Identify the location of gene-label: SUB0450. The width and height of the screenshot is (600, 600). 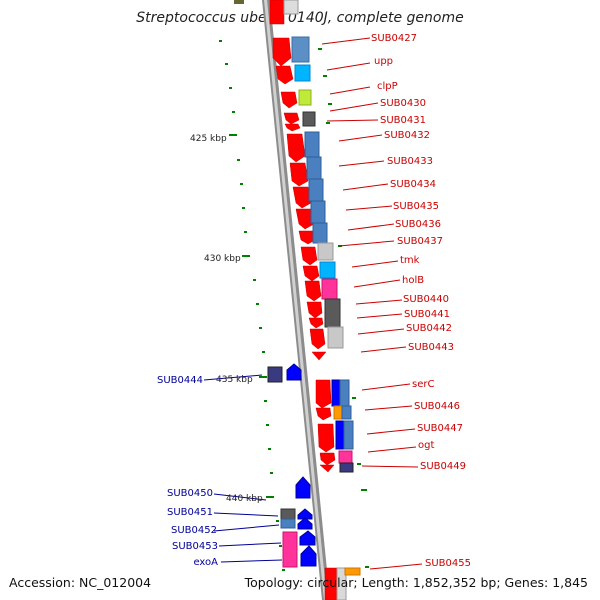
(190, 493).